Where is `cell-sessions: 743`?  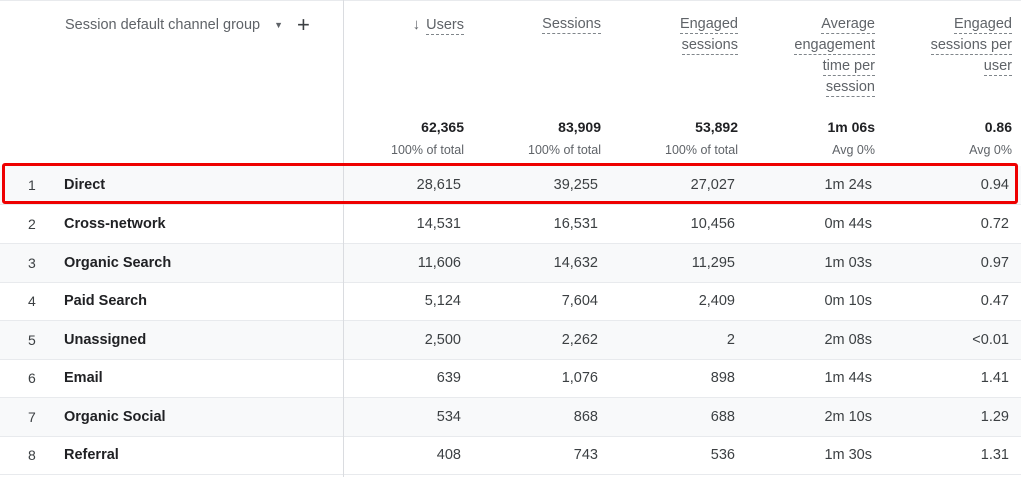 cell-sessions: 743 is located at coordinates (585, 455).